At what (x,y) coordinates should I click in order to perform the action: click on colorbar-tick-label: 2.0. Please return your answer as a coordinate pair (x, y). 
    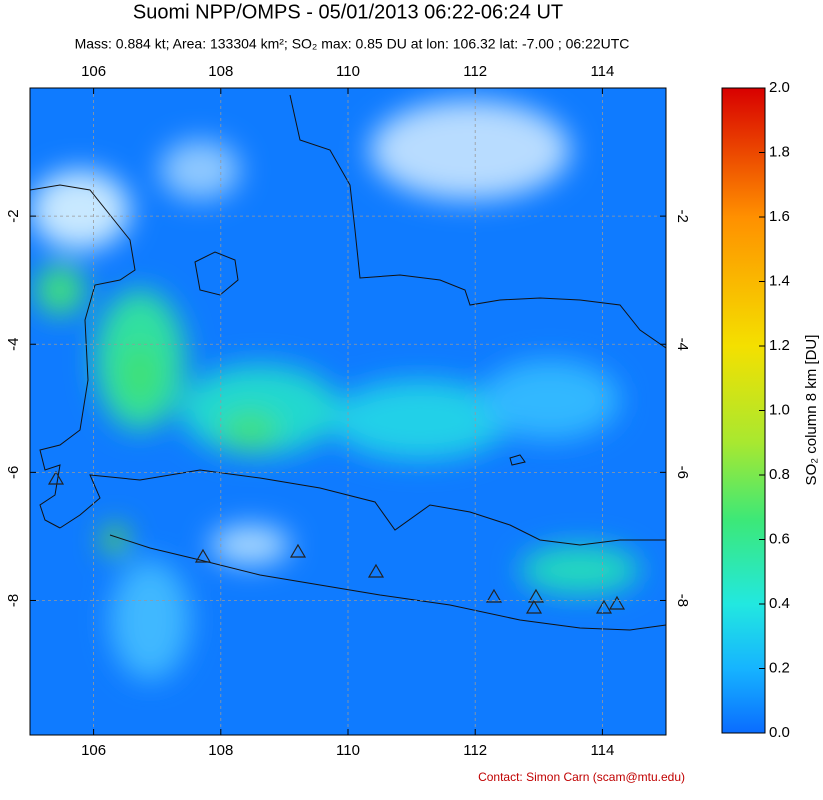
    Looking at the image, I should click on (779, 87).